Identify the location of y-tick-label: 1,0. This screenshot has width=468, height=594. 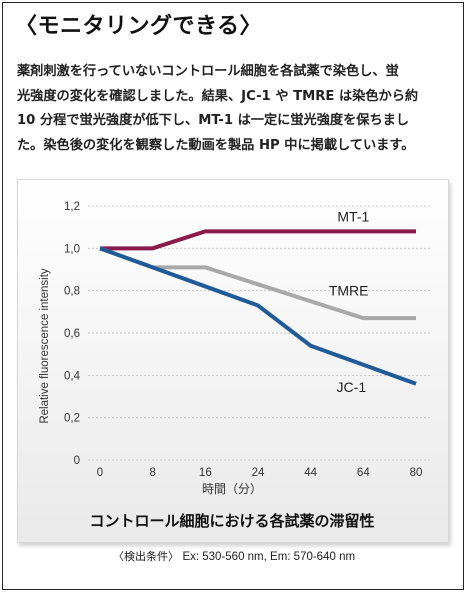
(72, 249).